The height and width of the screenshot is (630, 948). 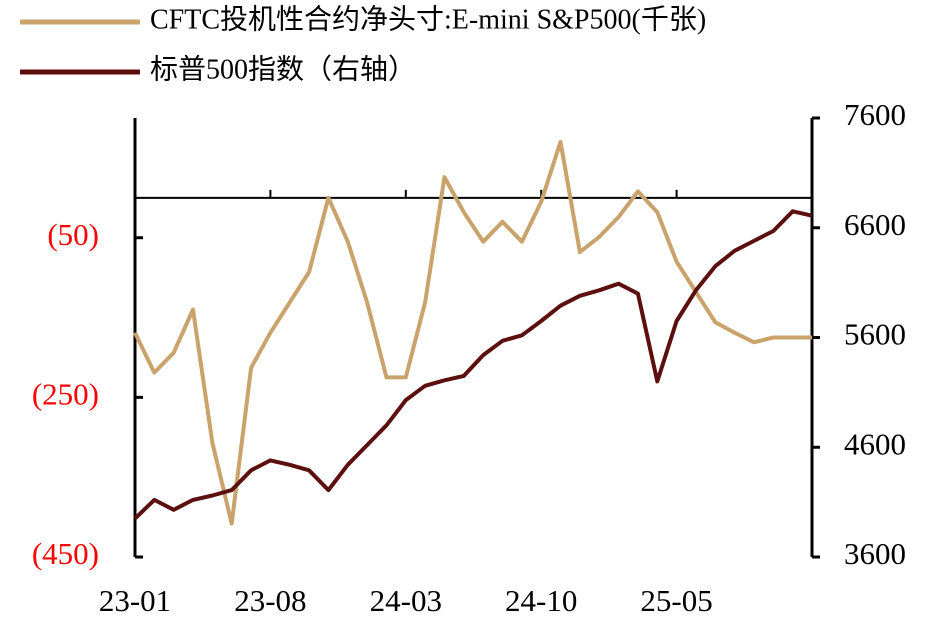 I want to click on y2-tick-label: 6600, so click(x=875, y=224).